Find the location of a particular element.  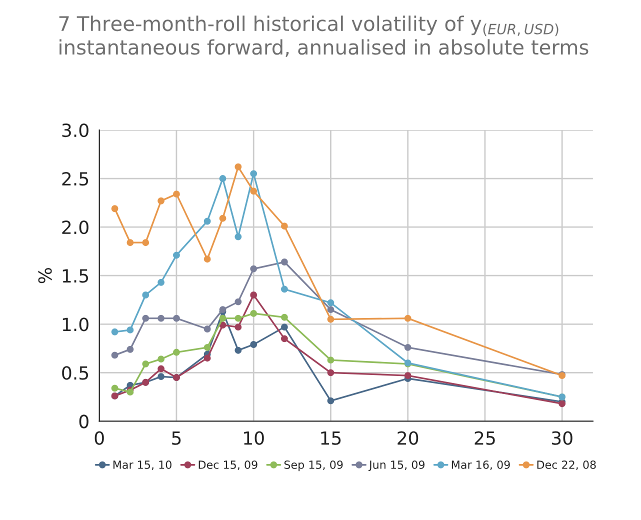

chart-title: 7 Three-month-roll historical volatility of y$_{(EUR,USD)}$ instantaneous forward, annualised in absolute terms is located at coordinates (323, 36).